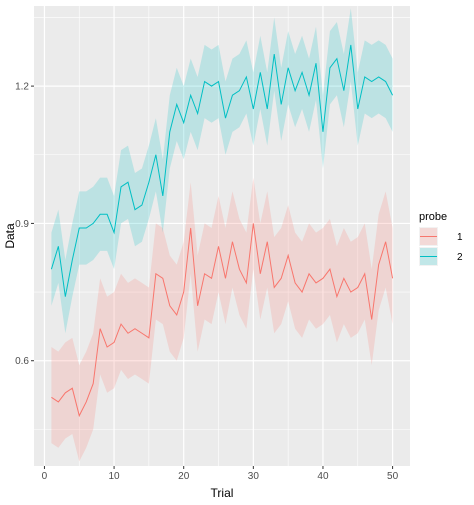 The width and height of the screenshot is (474, 505). What do you see at coordinates (323, 476) in the screenshot?
I see `x-tick-label: 40` at bounding box center [323, 476].